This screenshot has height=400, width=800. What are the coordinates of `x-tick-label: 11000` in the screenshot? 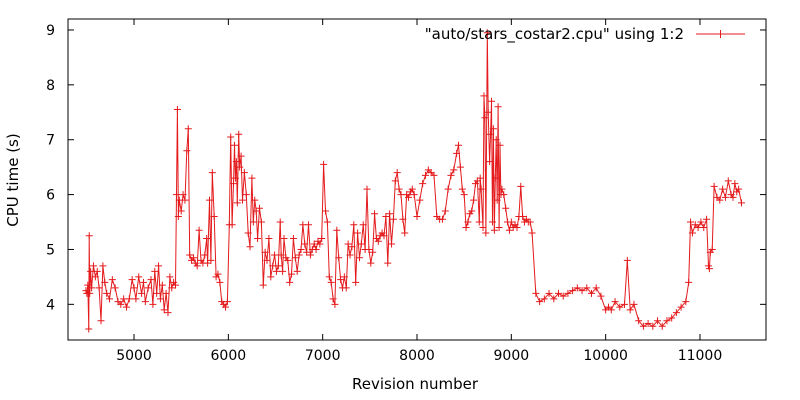 It's located at (700, 356).